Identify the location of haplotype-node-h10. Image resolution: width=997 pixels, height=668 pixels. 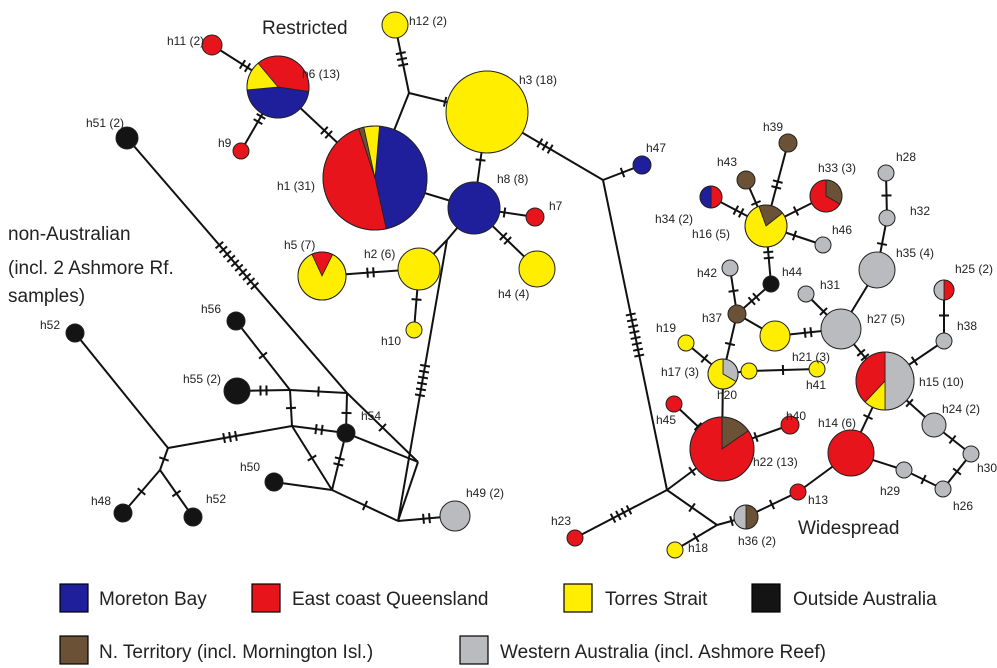
(414, 330).